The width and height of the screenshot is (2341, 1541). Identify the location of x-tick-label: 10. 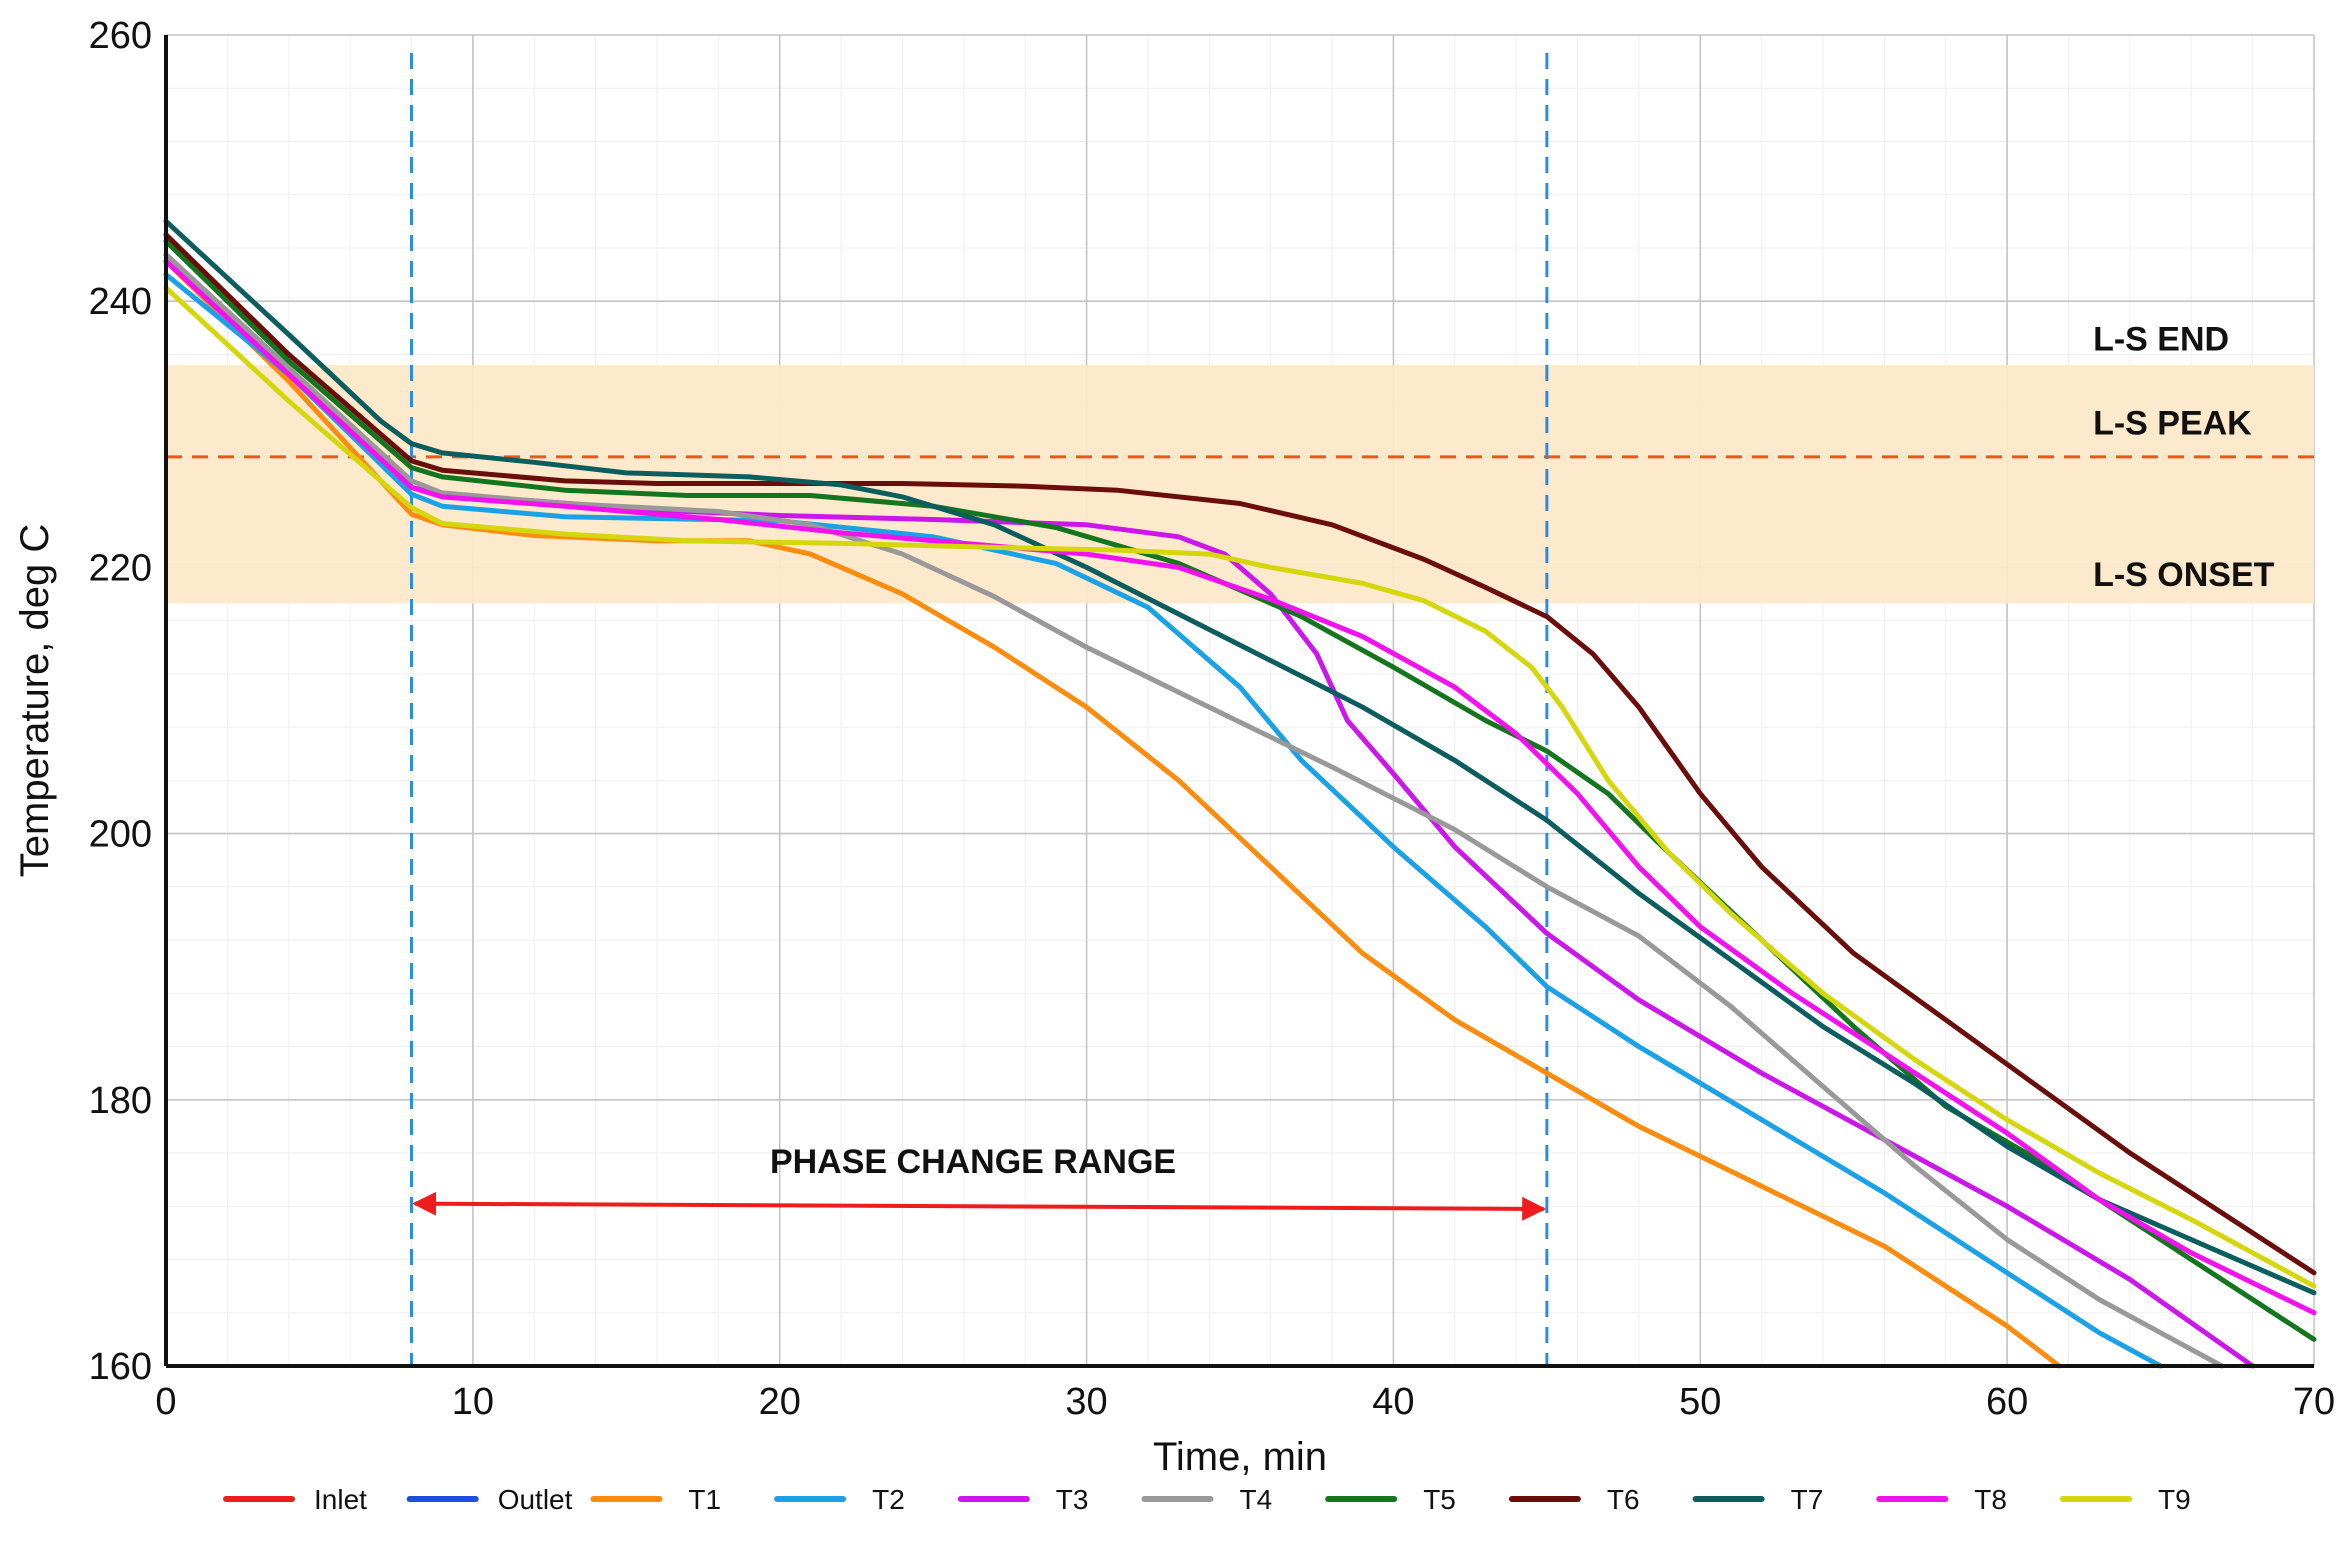
(473, 1402).